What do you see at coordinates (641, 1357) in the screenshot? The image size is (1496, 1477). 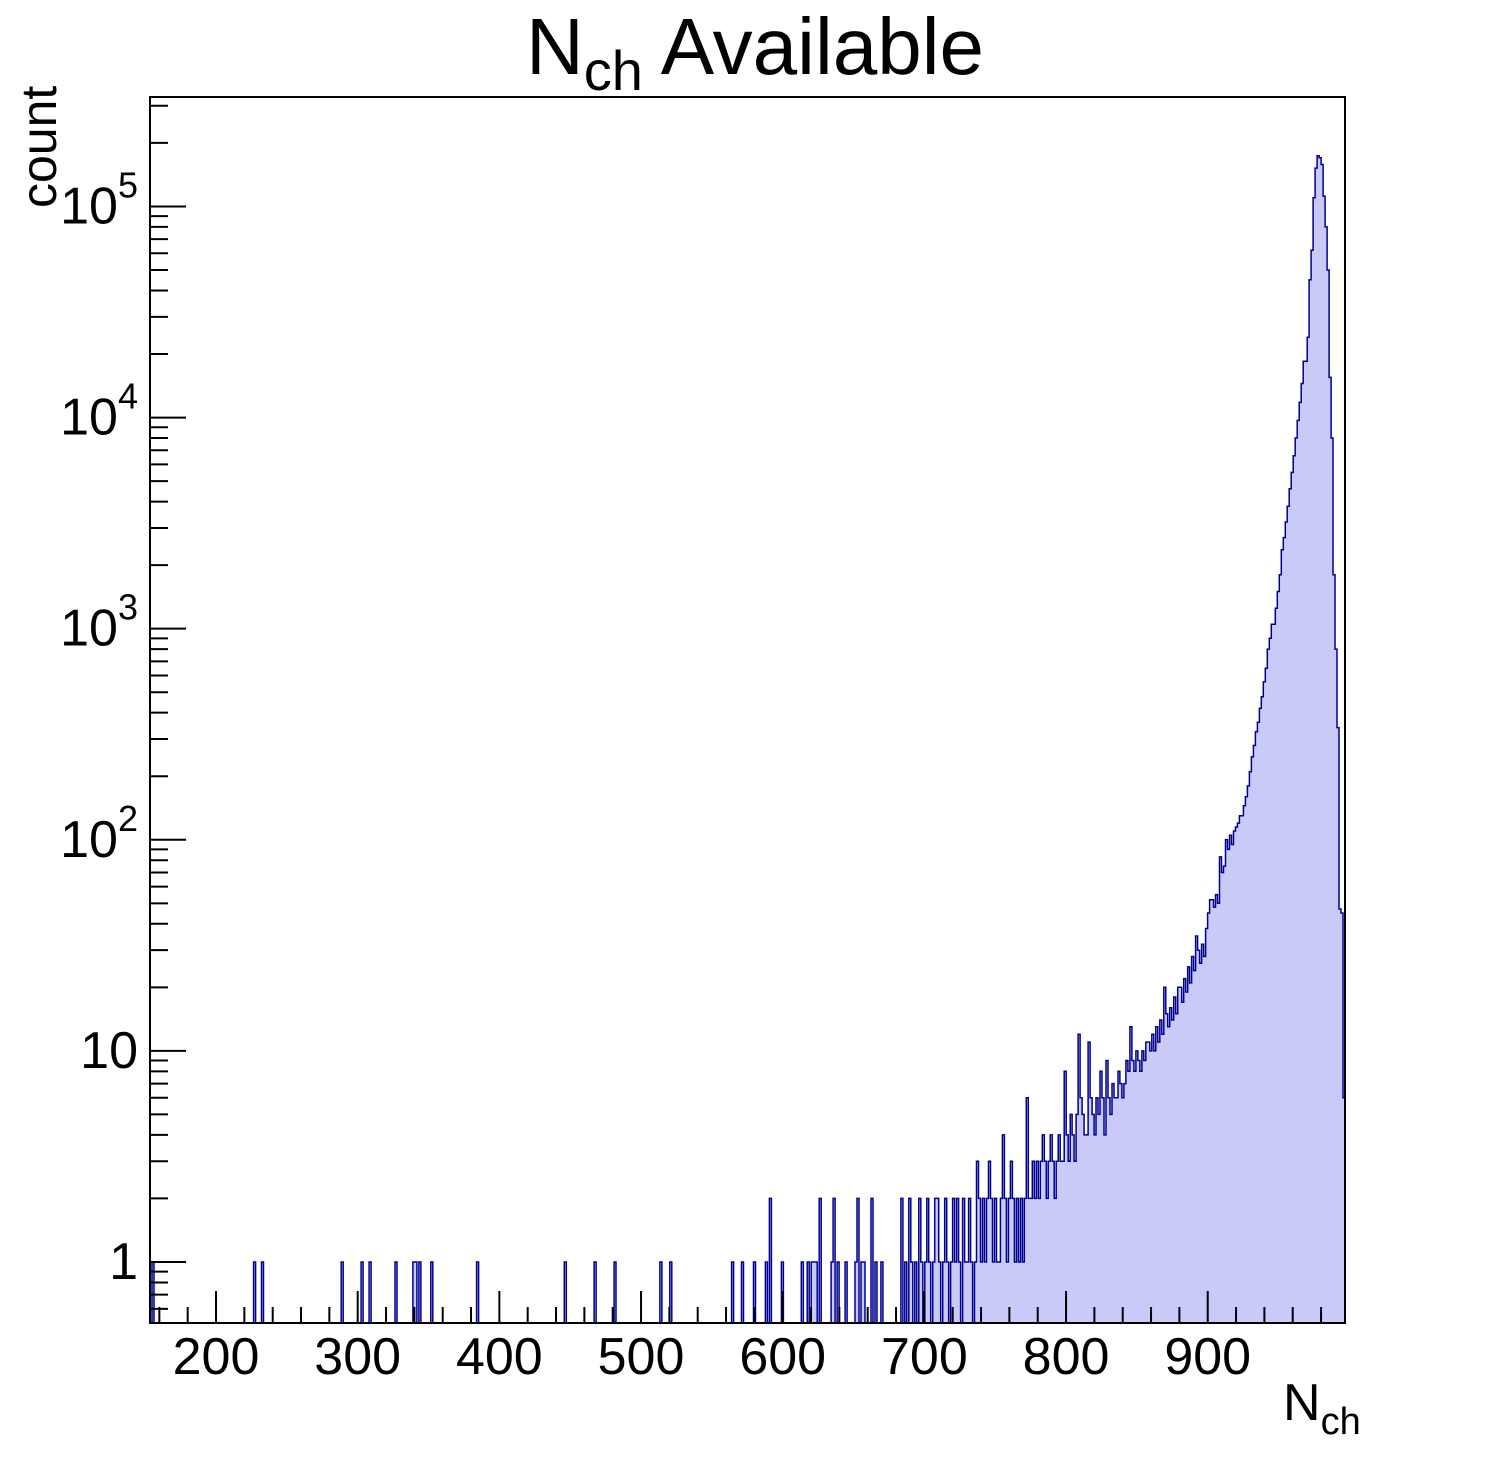 I see `x-tick-label: 500` at bounding box center [641, 1357].